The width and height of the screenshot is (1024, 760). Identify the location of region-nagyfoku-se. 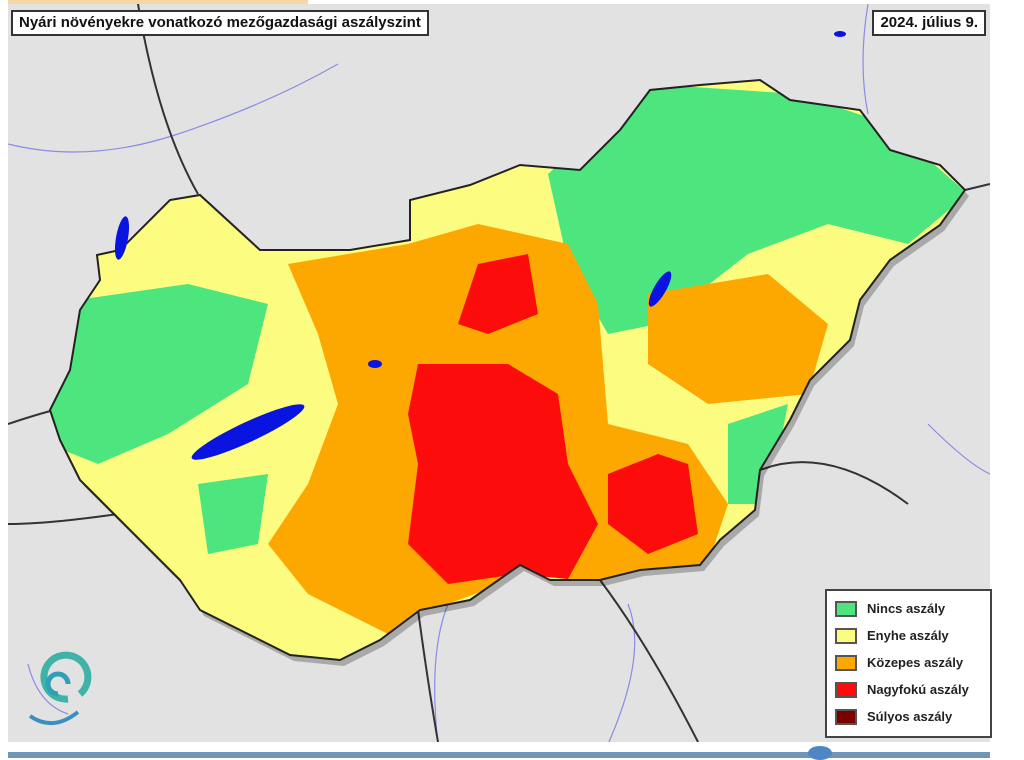
(653, 504).